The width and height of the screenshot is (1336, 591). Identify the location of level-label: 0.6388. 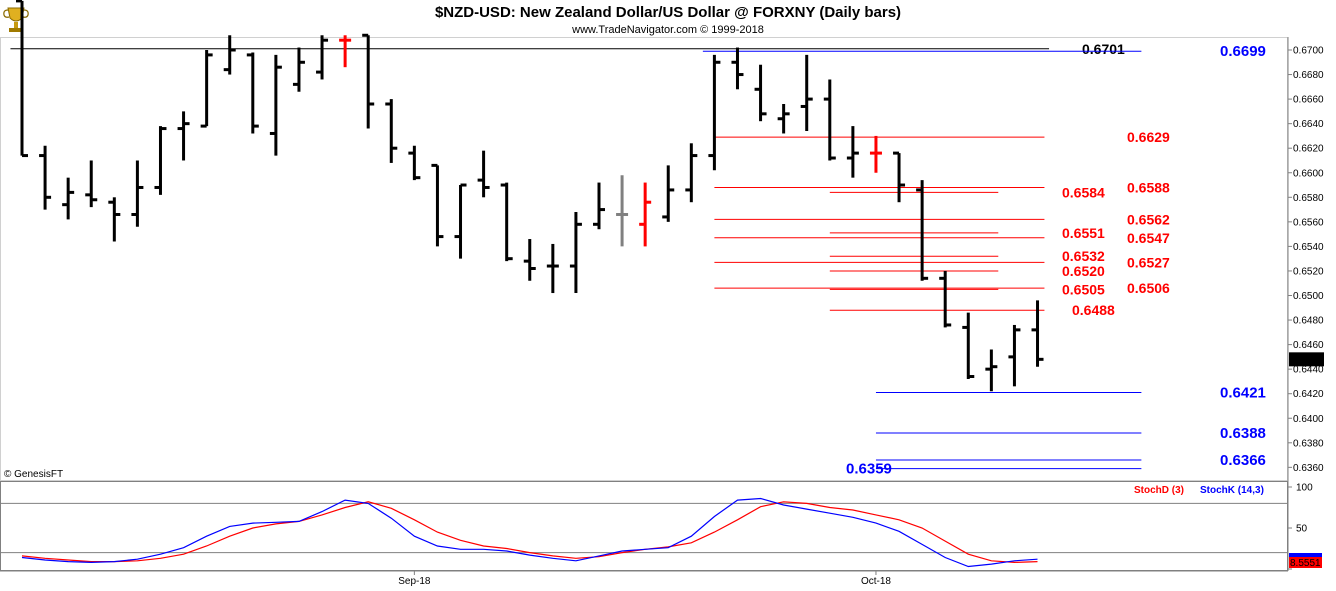
(1243, 433).